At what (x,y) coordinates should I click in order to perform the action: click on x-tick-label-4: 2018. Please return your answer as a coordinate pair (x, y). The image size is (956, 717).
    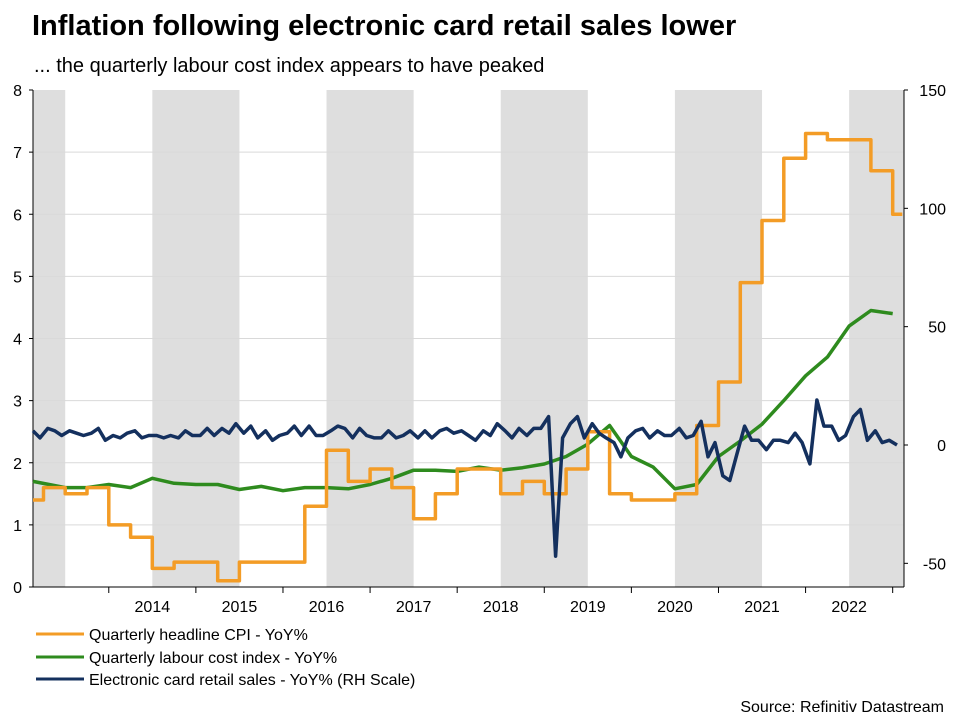
    Looking at the image, I should click on (501, 607).